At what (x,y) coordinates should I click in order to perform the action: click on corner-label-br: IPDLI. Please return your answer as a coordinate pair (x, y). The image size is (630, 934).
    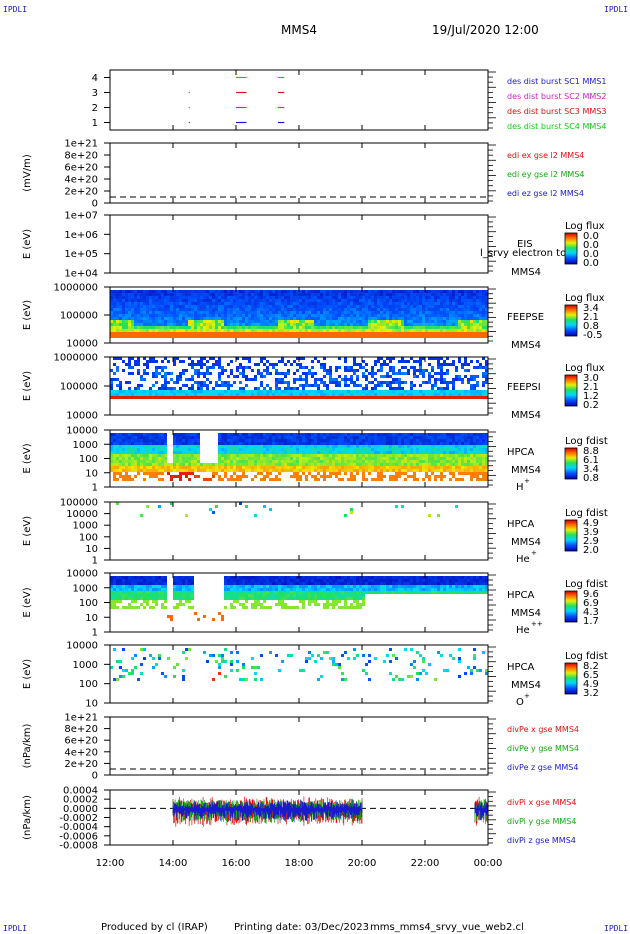
    Looking at the image, I should click on (616, 928).